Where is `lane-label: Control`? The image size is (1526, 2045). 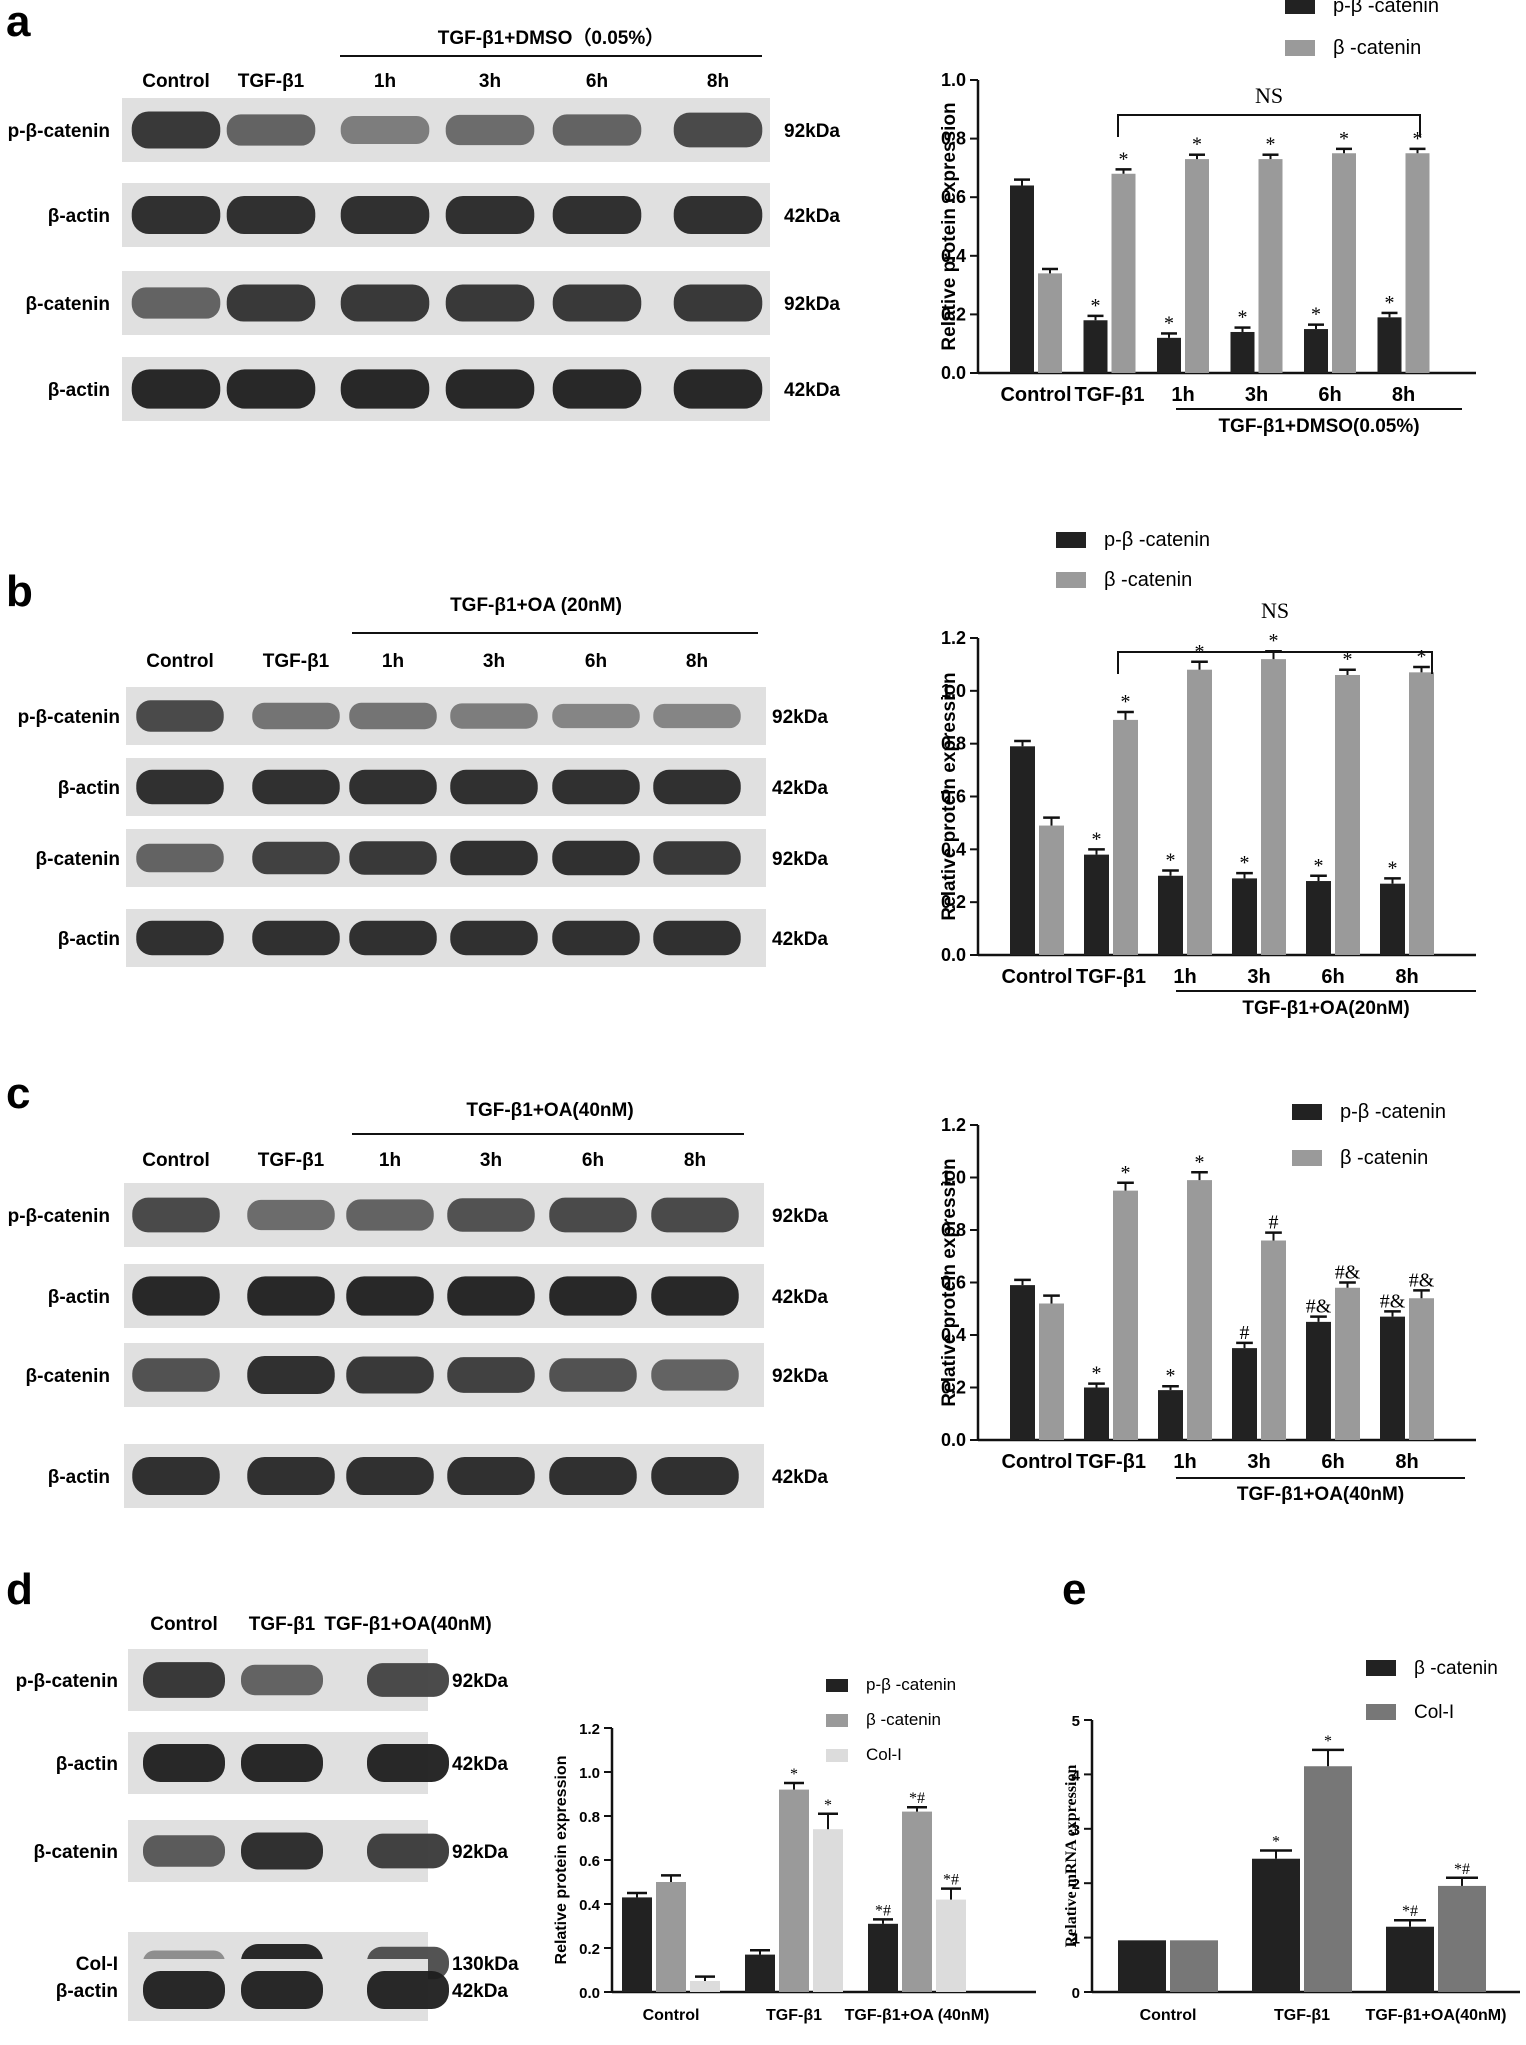 lane-label: Control is located at coordinates (176, 1160).